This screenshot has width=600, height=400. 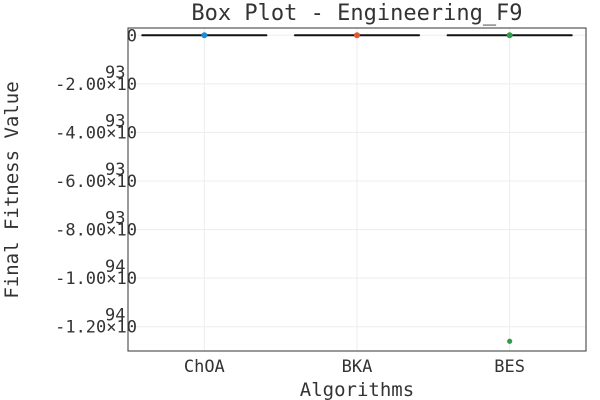 I want to click on x-tick-label: BES, so click(x=509, y=367).